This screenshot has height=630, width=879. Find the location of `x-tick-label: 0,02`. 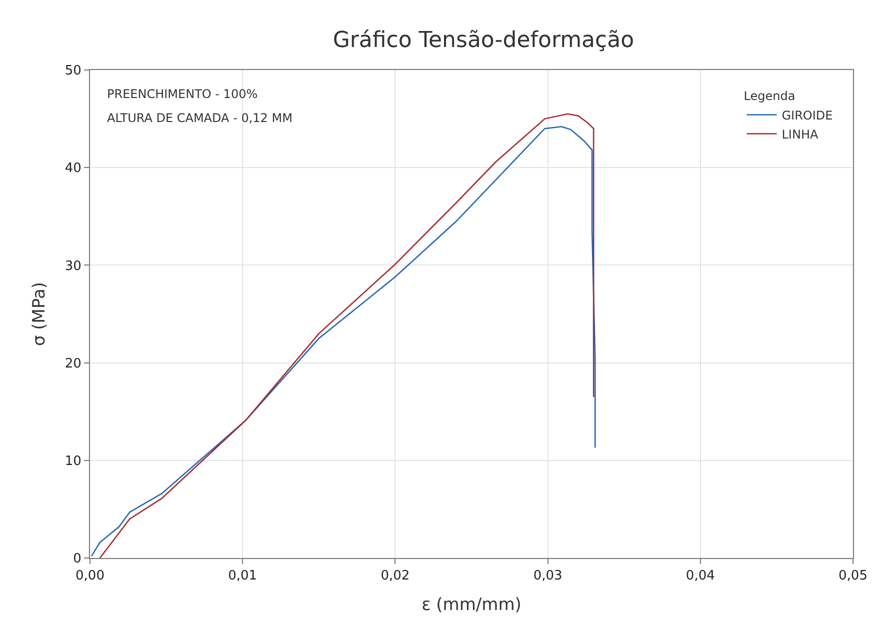

x-tick-label: 0,02 is located at coordinates (395, 576).